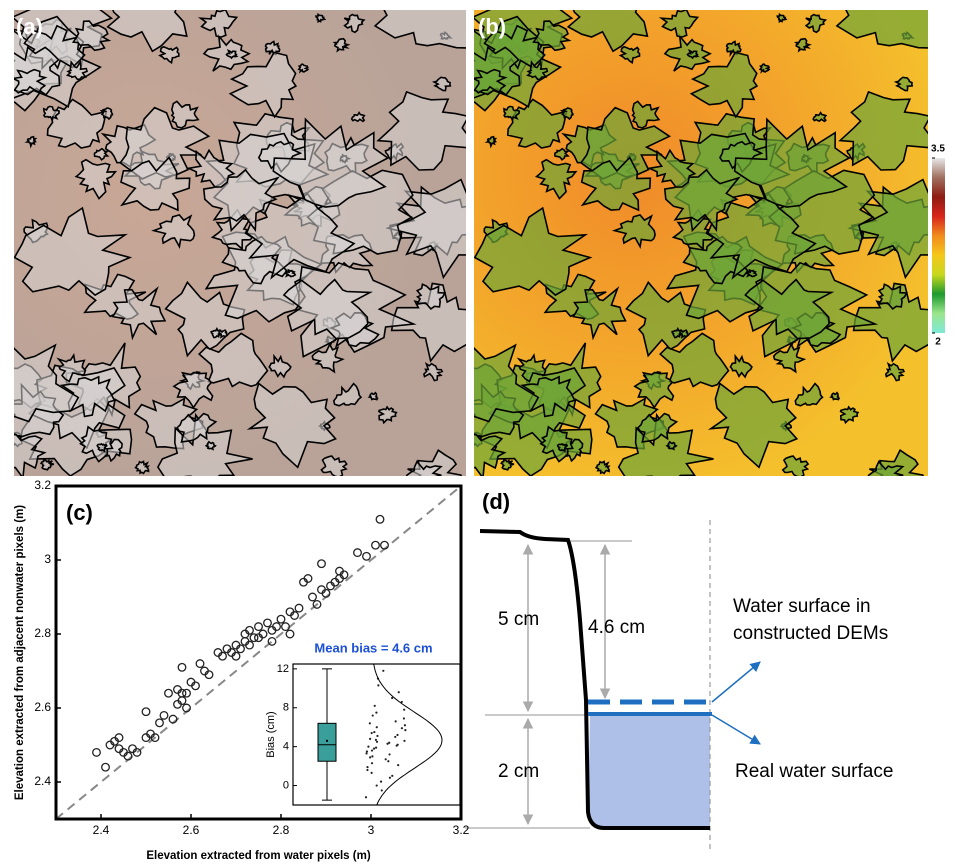 The width and height of the screenshot is (955, 866). What do you see at coordinates (271, 734) in the screenshot?
I see `inset-y-label: Bias (cm)` at bounding box center [271, 734].